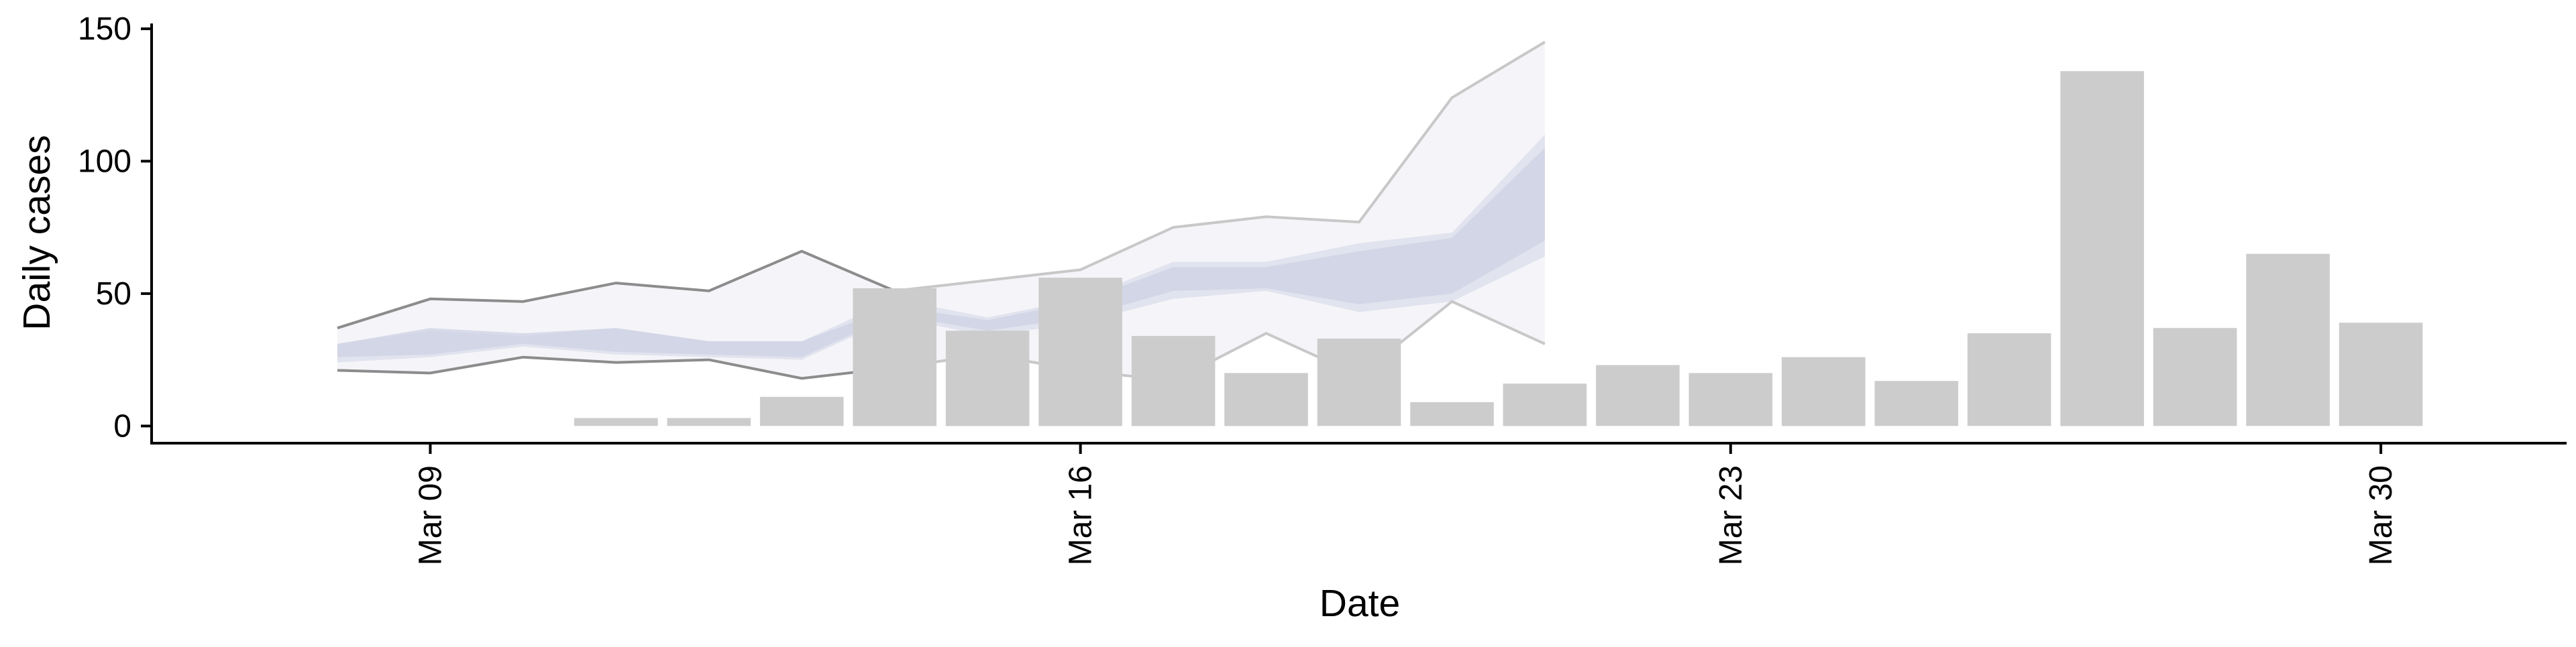 Image resolution: width=2576 pixels, height=647 pixels. I want to click on x-tick-label: Mar 16, so click(1081, 515).